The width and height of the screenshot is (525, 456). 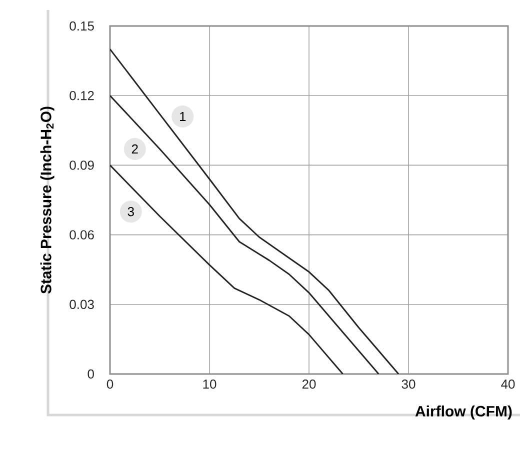 I want to click on x-tick-label: 10, so click(x=209, y=384).